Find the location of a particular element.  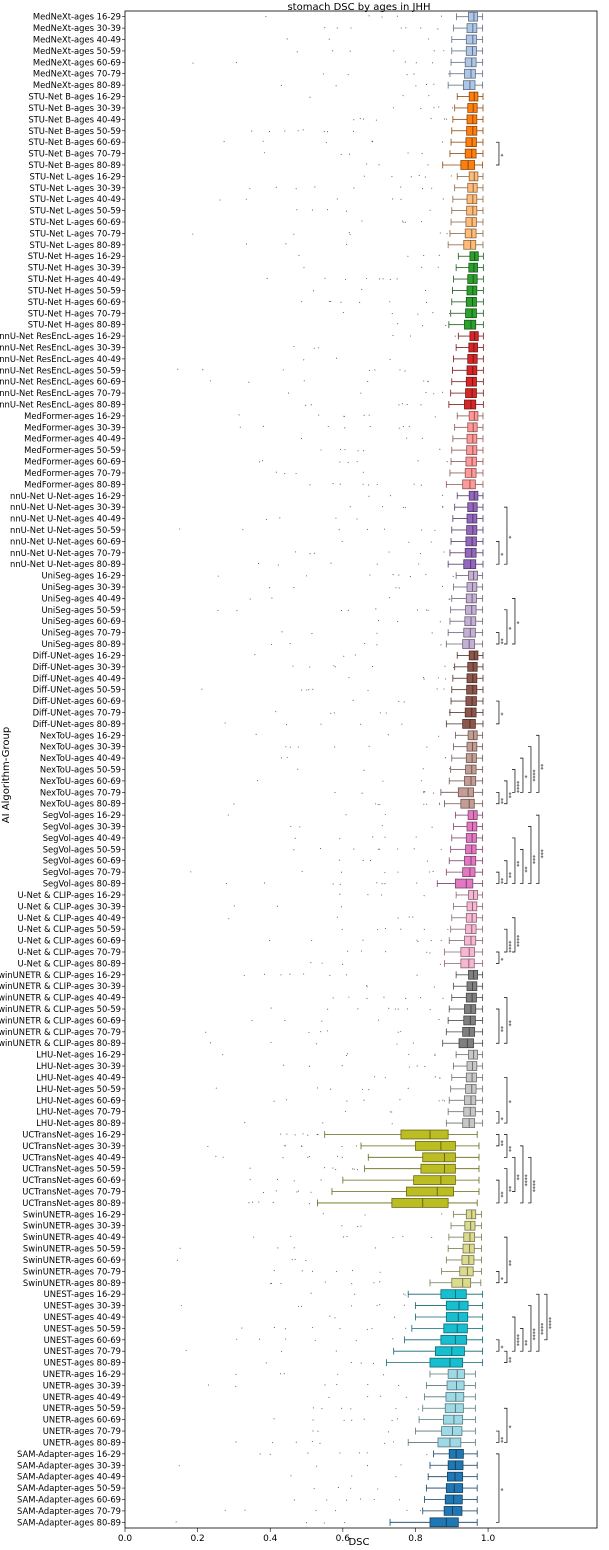

significance-bracket: *** is located at coordinates (539, 849).